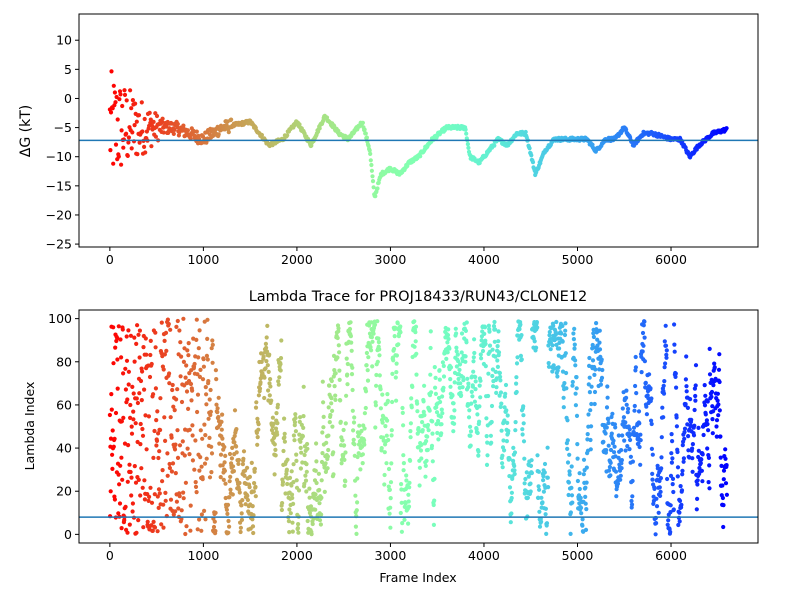  What do you see at coordinates (63, 426) in the screenshot?
I see `lambda-y-ticks: 0 20 40 60 80 100` at bounding box center [63, 426].